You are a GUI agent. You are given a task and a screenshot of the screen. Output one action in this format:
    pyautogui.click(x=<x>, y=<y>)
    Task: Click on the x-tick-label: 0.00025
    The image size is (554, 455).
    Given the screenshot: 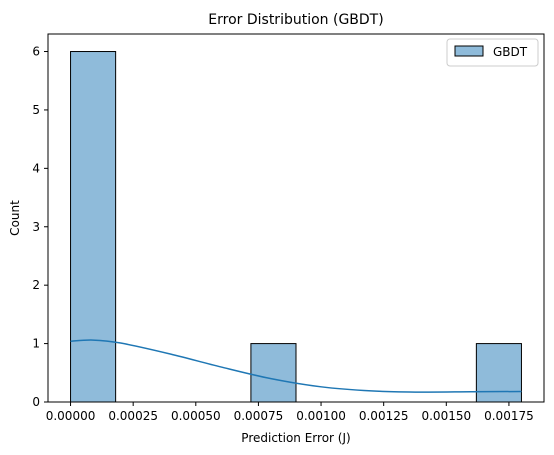 What is the action you would take?
    pyautogui.click(x=133, y=416)
    